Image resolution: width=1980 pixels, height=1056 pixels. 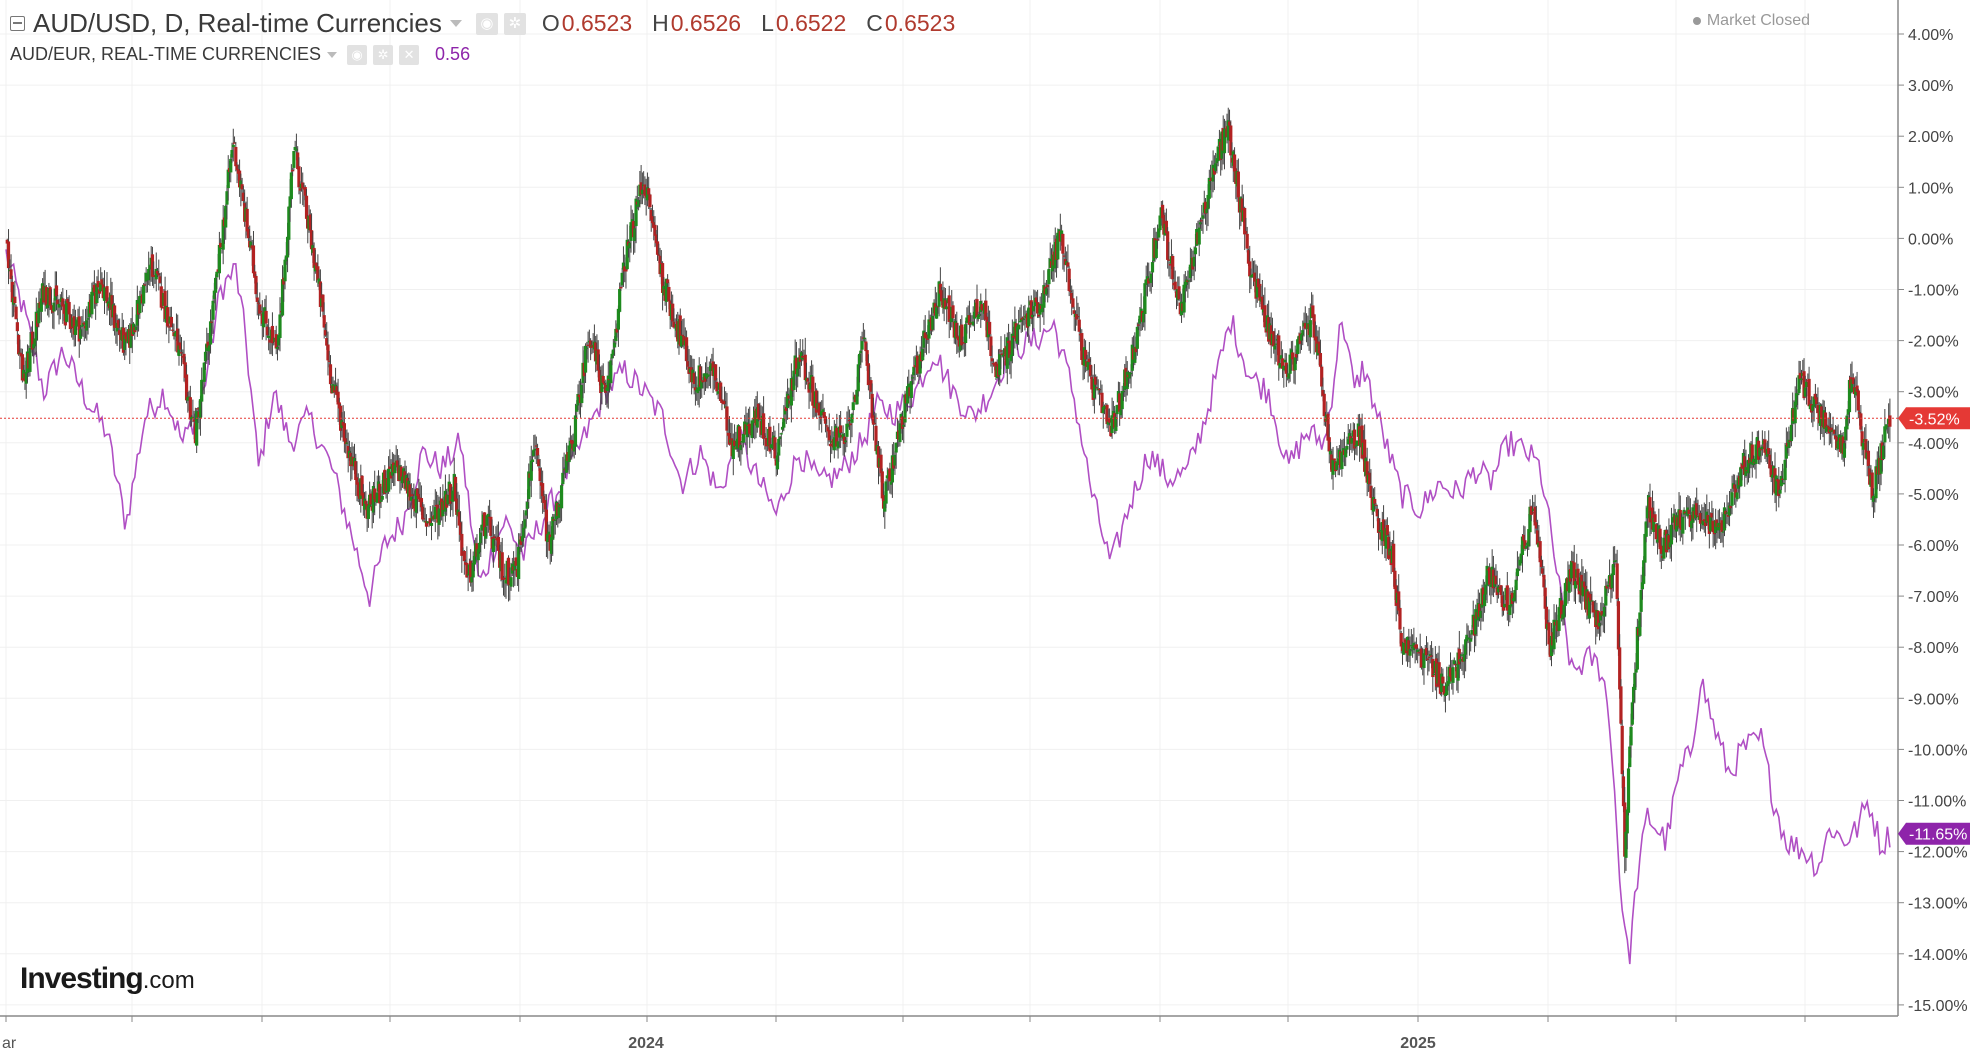 What do you see at coordinates (550, 23) in the screenshot?
I see `ohlc-key: O` at bounding box center [550, 23].